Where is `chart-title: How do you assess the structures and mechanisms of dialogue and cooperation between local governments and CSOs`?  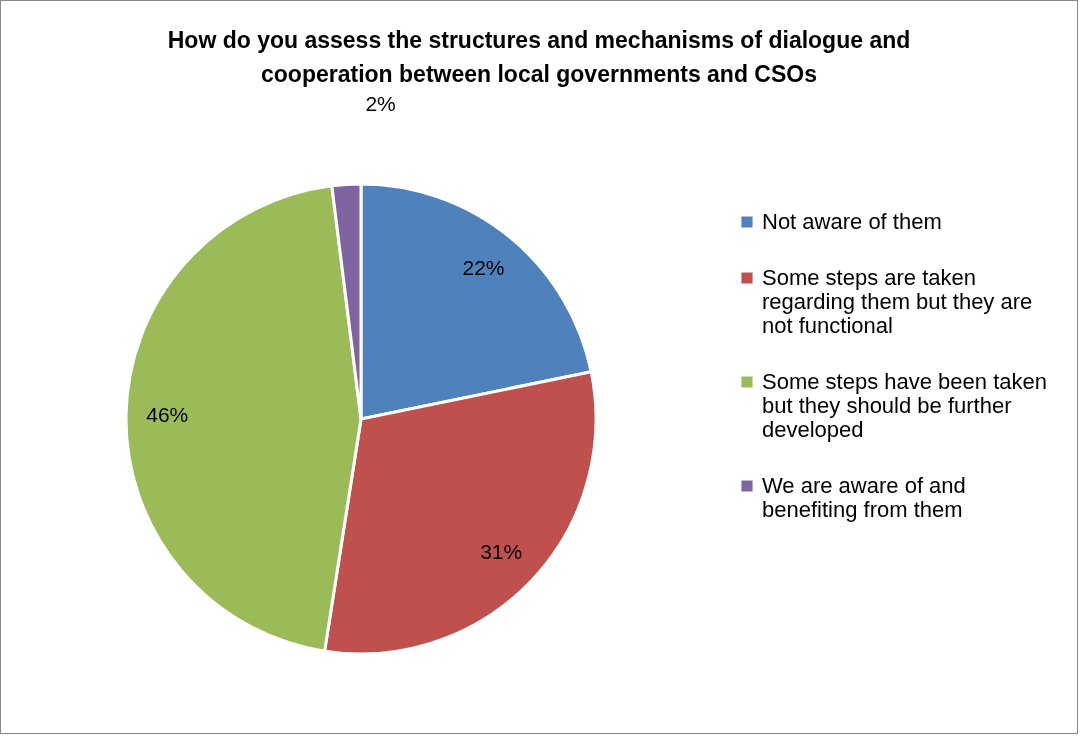
chart-title: How do you assess the structures and mechanisms of dialogue and cooperation between local governments and CSOs is located at coordinates (539, 57).